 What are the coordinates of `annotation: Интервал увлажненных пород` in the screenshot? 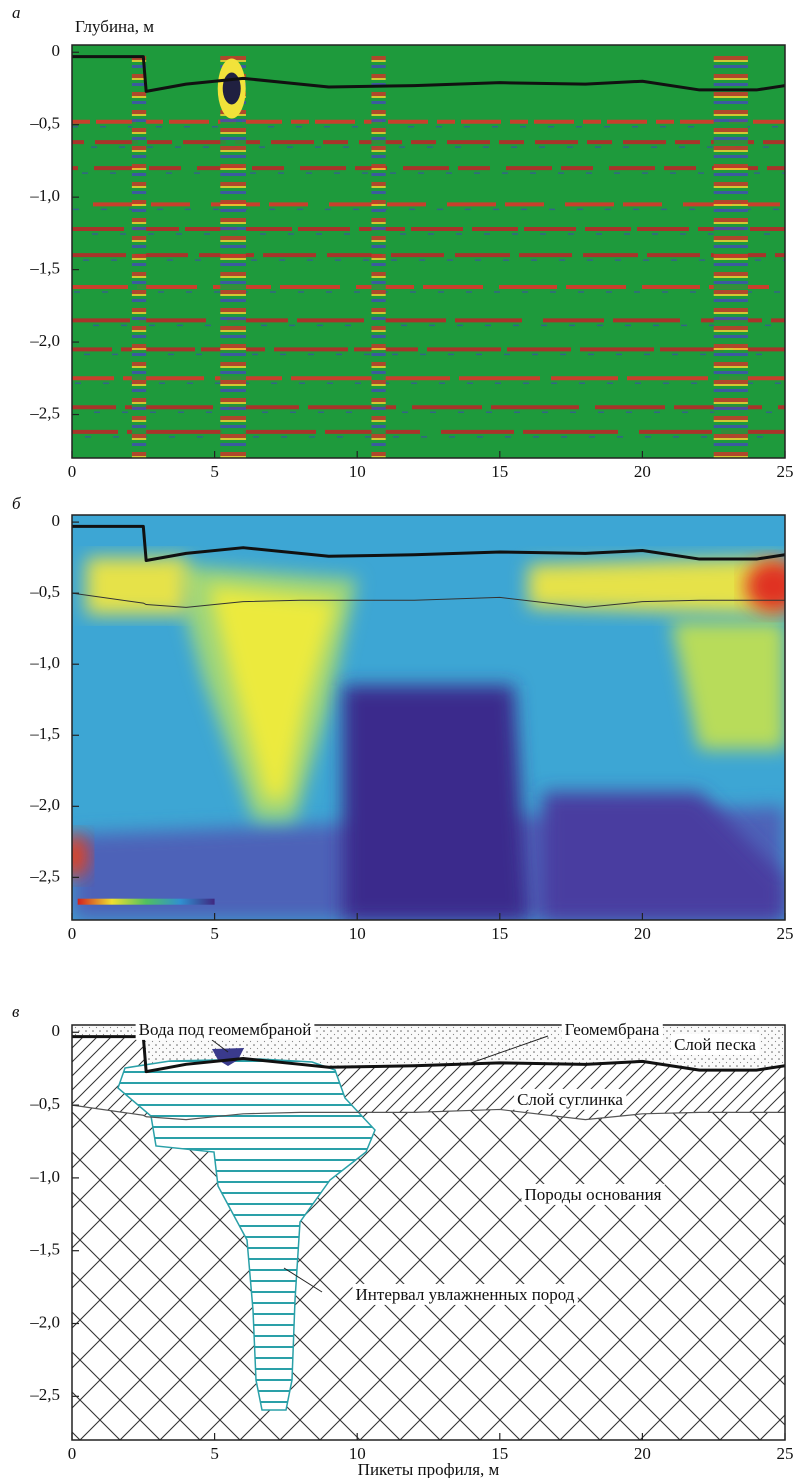 It's located at (465, 1294).